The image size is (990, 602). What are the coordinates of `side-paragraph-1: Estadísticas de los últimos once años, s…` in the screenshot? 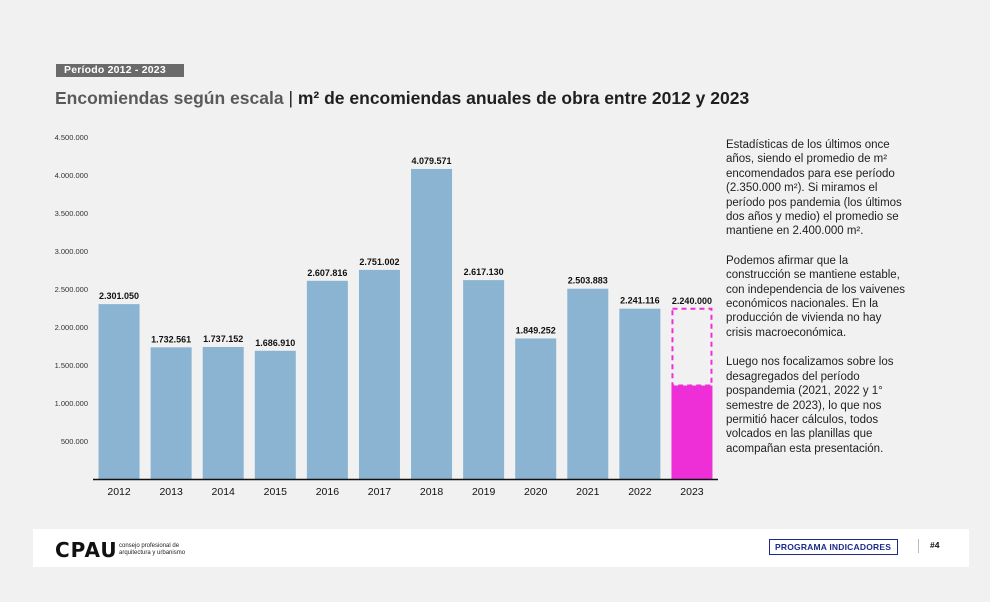 It's located at (814, 188).